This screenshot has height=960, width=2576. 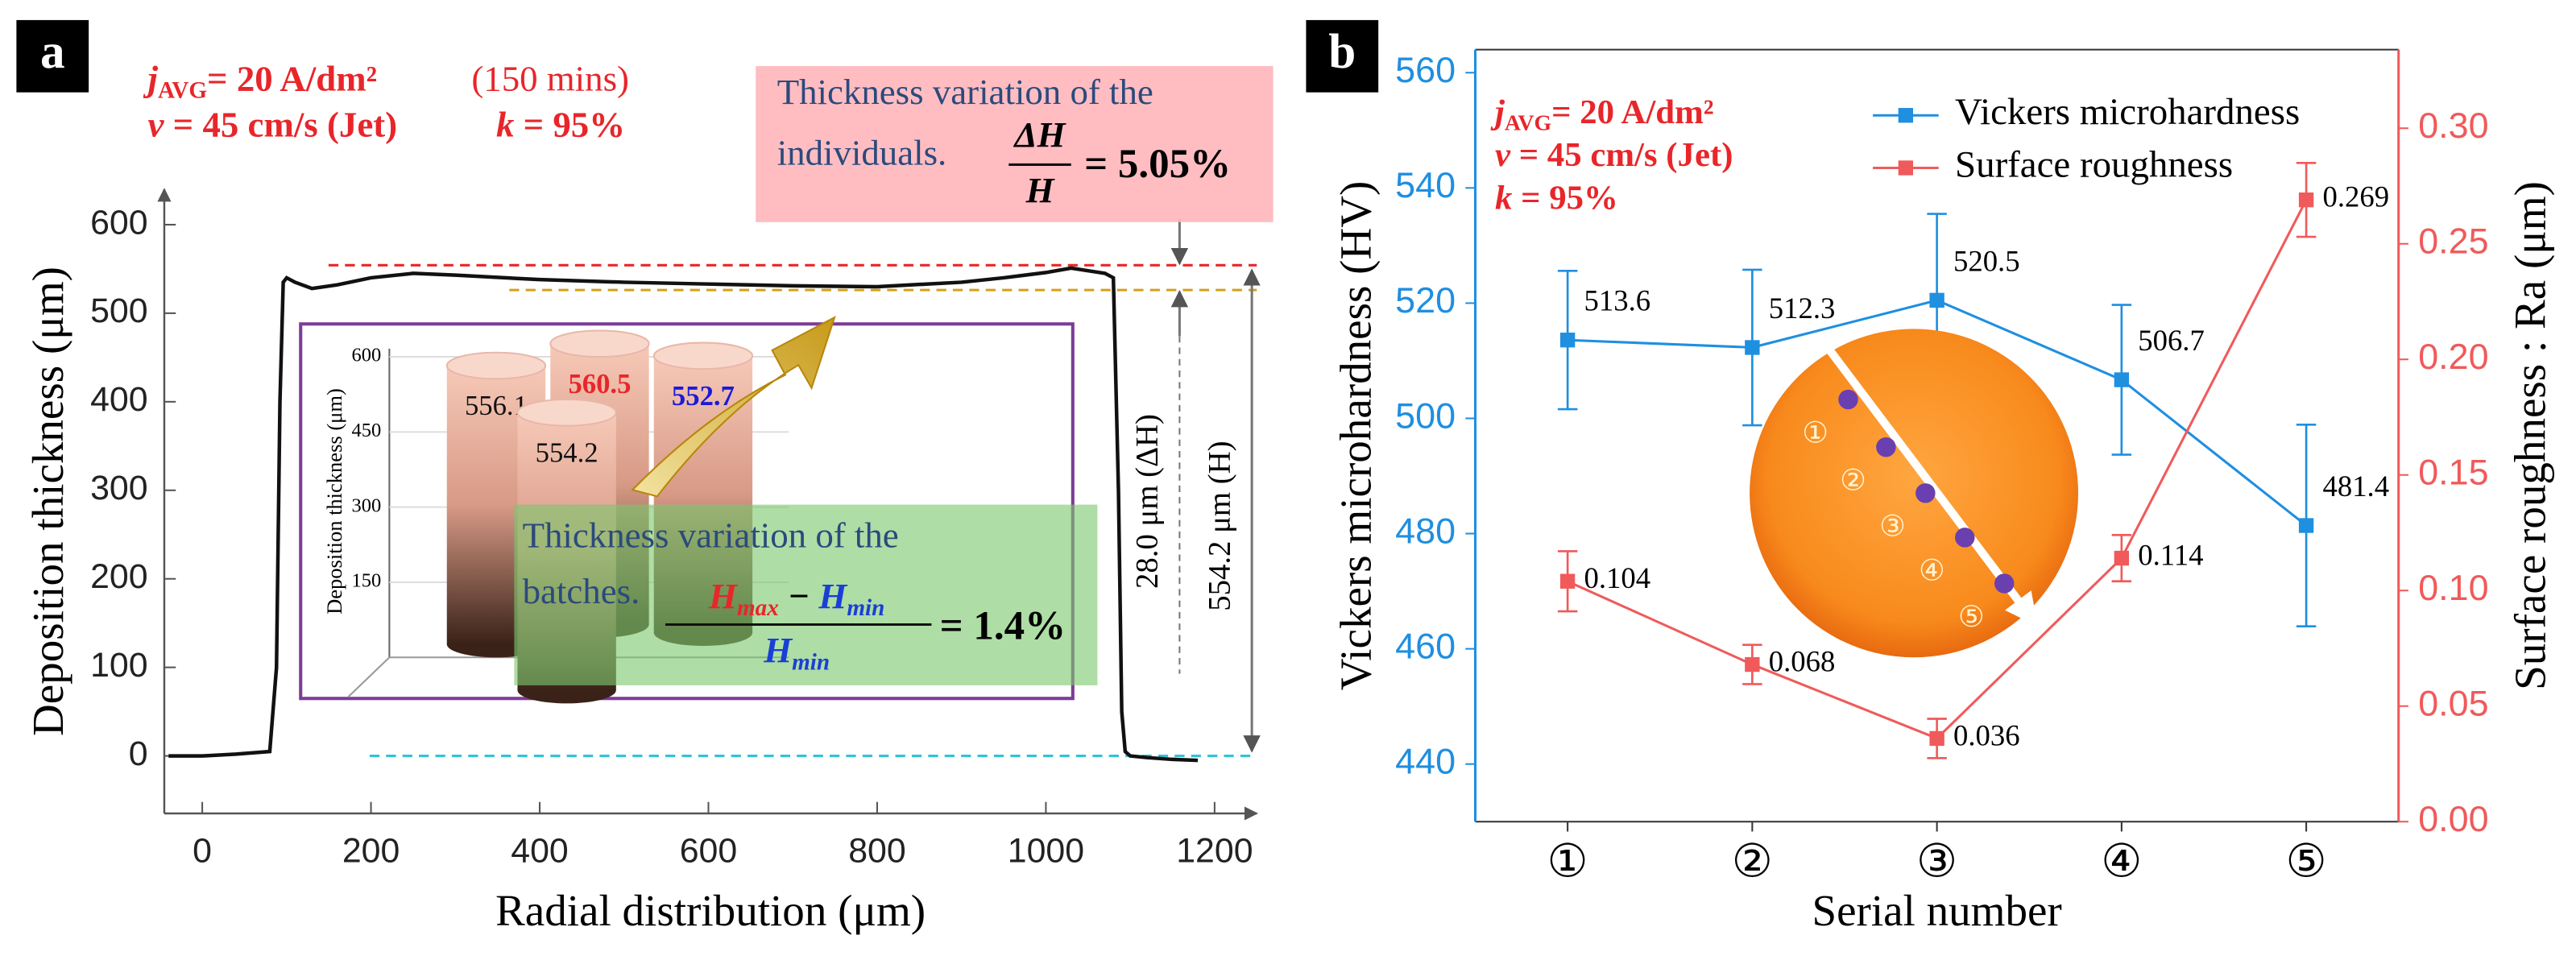 What do you see at coordinates (1986, 260) in the screenshot?
I see `data-label: 520.5` at bounding box center [1986, 260].